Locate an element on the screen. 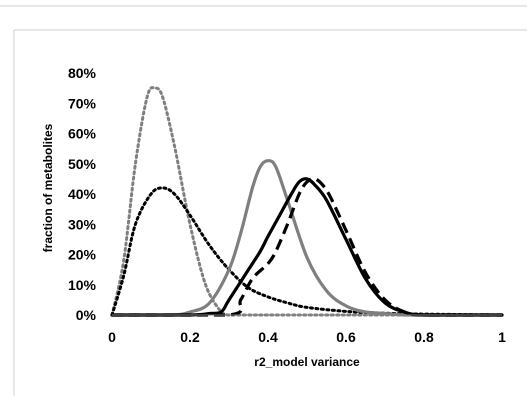 Image resolution: width=527 pixels, height=396 pixels. y-tick-label: 40% is located at coordinates (82, 194).